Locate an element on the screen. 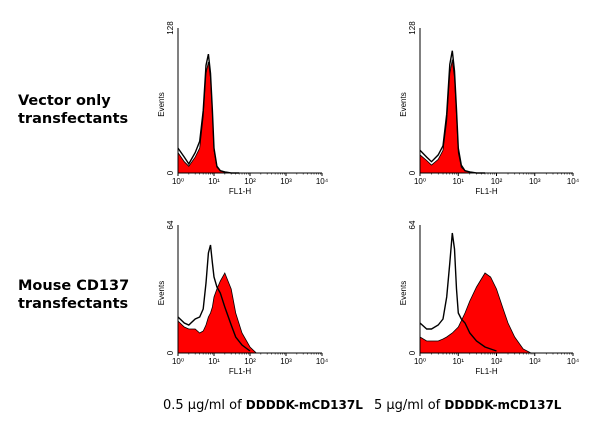  row-label-cd137-line1: Mouse CD137 is located at coordinates (74, 286).